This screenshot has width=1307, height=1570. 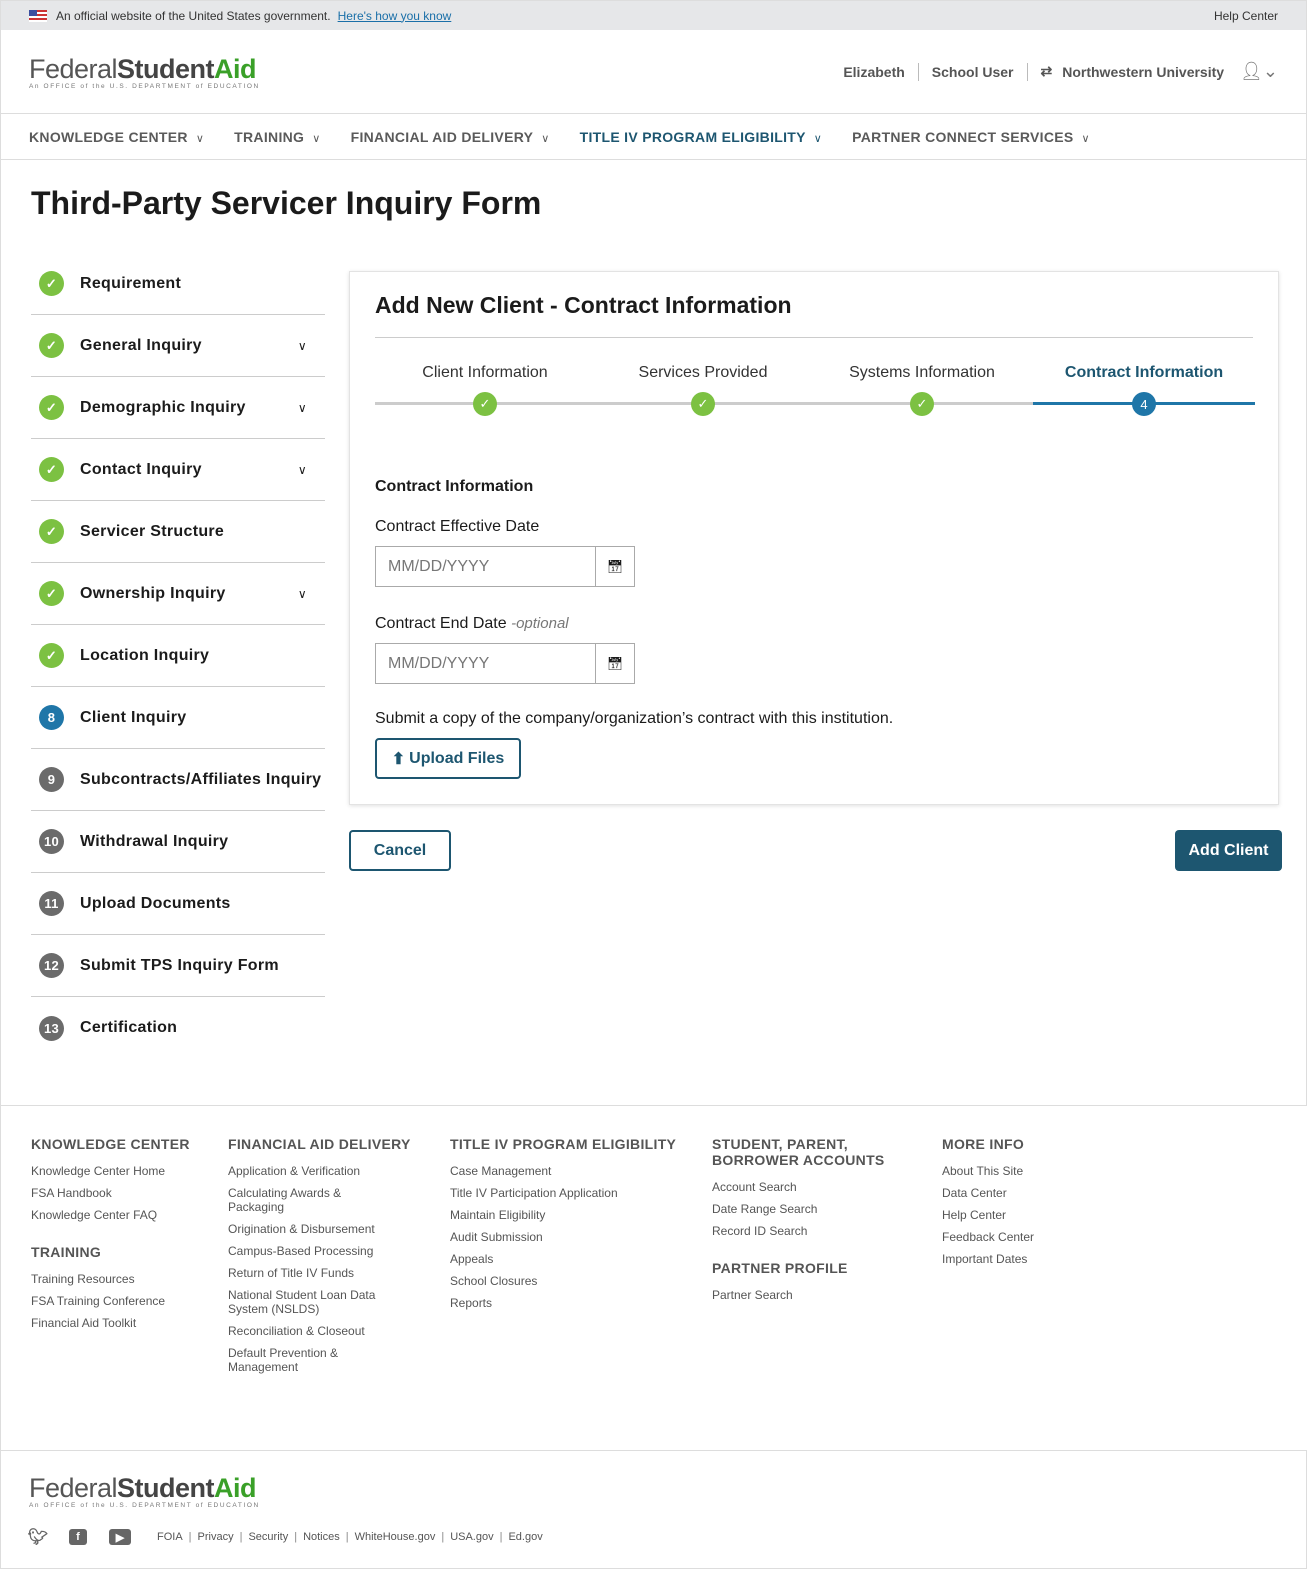 I want to click on sidebar-step: 11 Upload Documents, so click(x=178, y=904).